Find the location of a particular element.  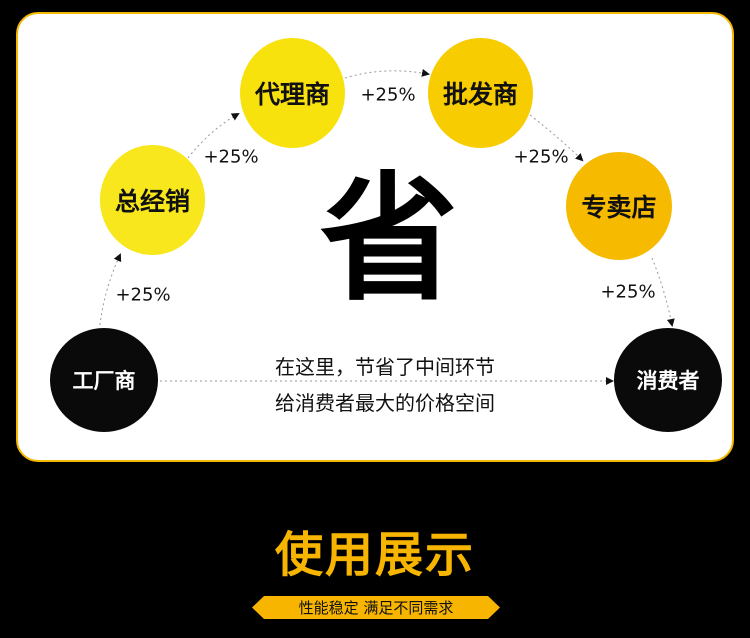

node-consumer: 消费者 is located at coordinates (668, 380).